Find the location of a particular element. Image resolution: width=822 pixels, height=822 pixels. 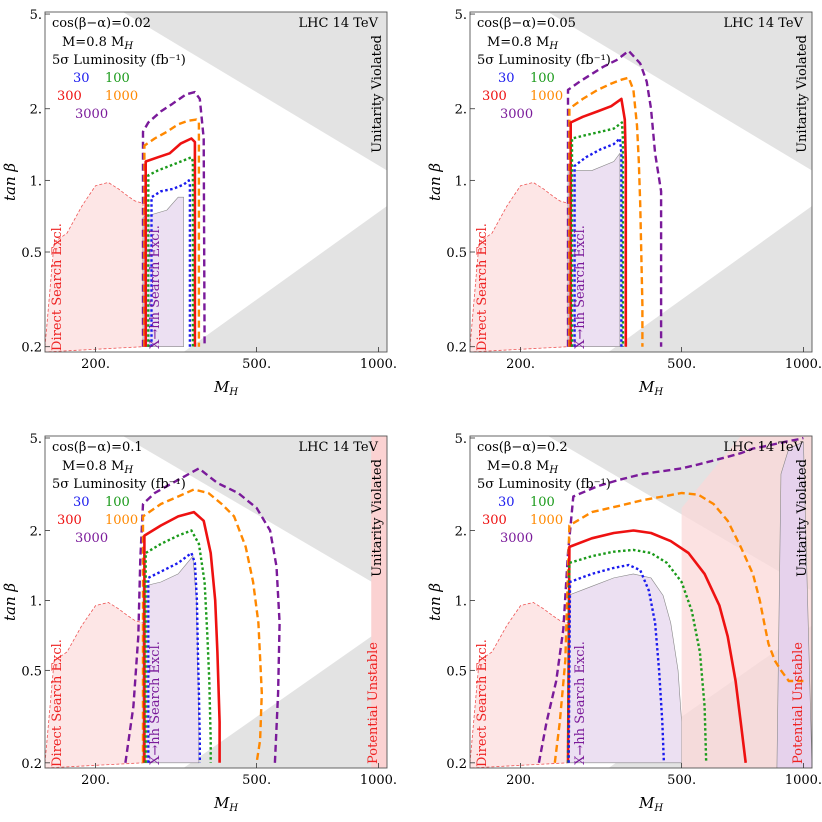

panel-title: cos(β−α)=0.1 is located at coordinates (97, 447).